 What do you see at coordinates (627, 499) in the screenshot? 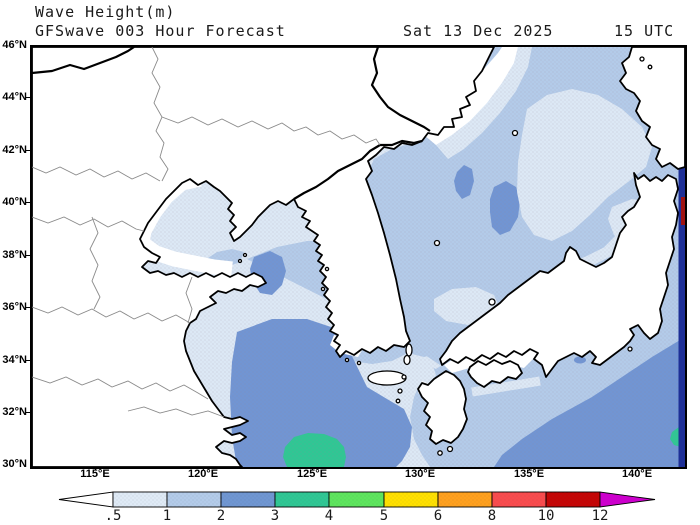
I see `colorbar-arrow-above` at bounding box center [627, 499].